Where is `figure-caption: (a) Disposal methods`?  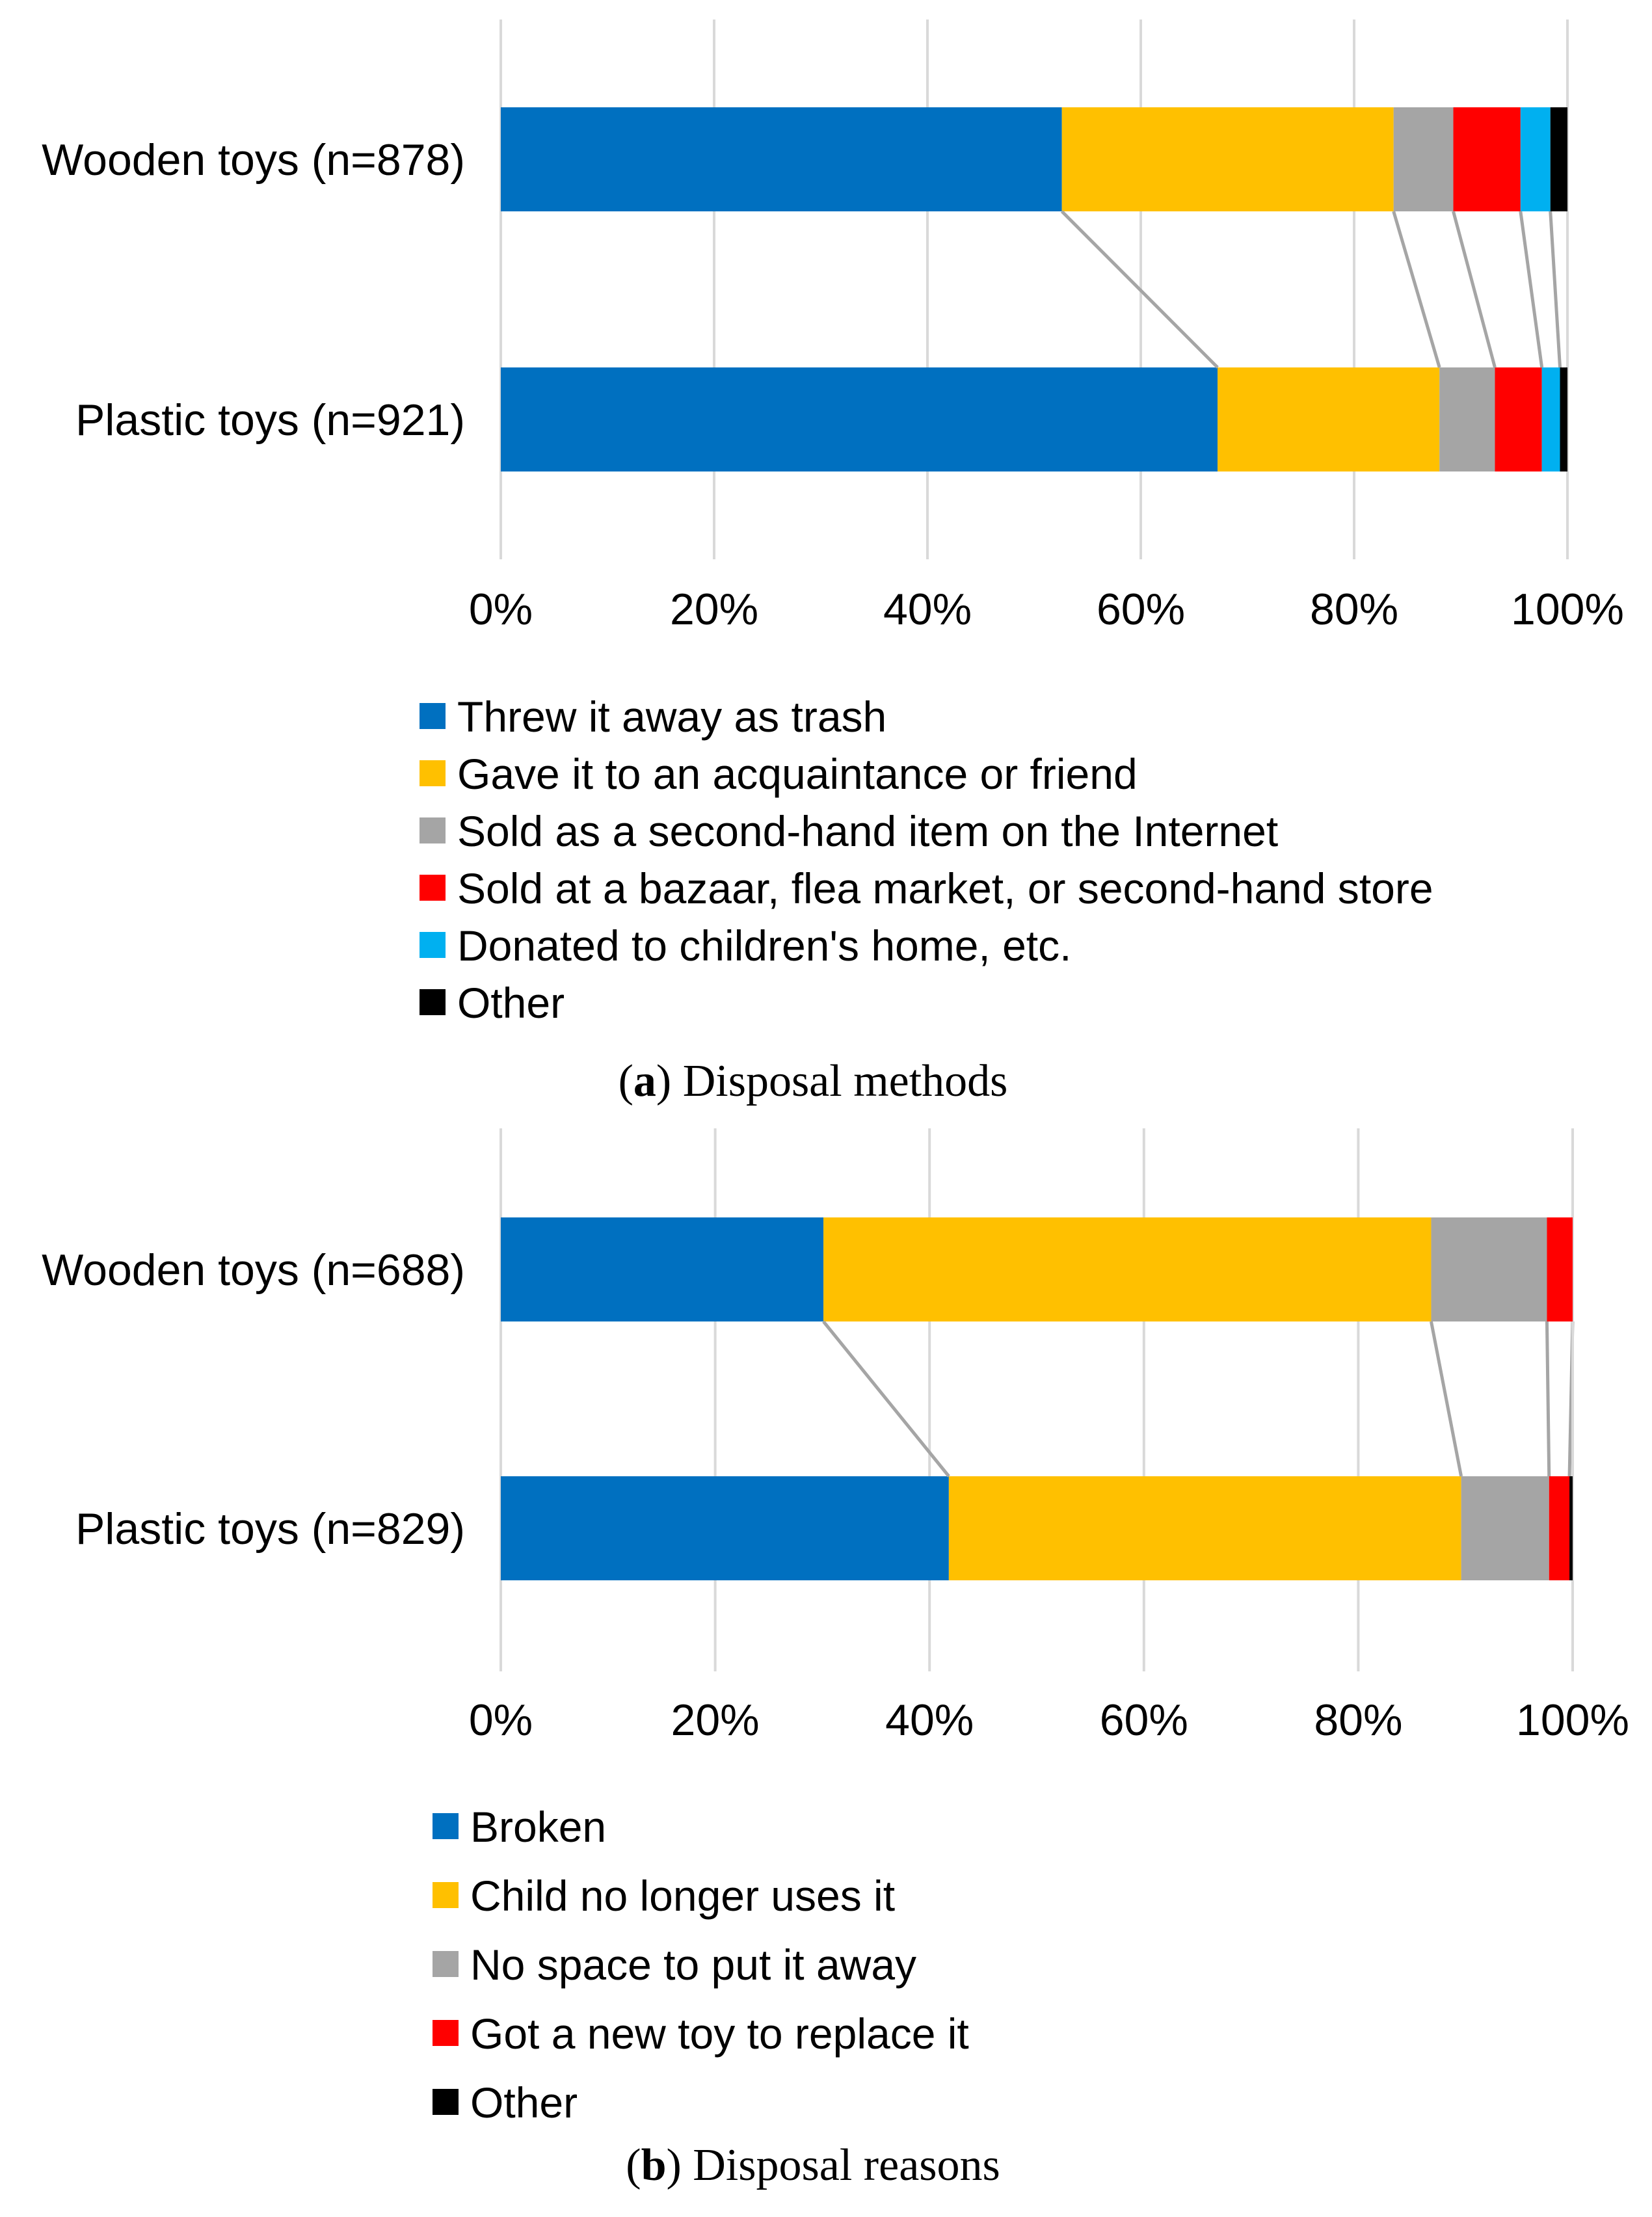
figure-caption: (a) Disposal methods is located at coordinates (813, 1081).